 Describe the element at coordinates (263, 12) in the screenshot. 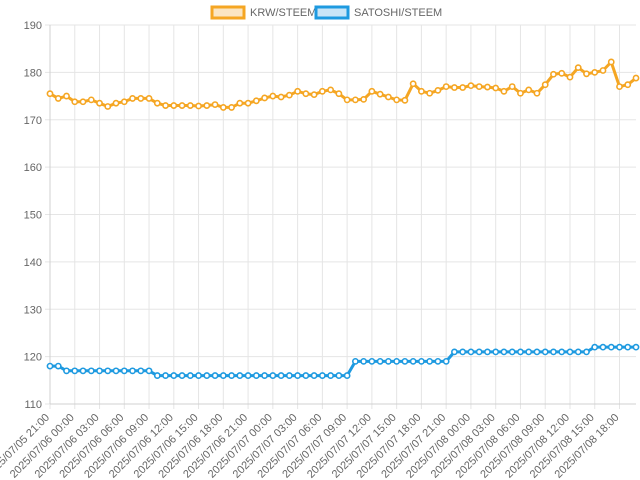

I see `legend-item-krw-steem: KRW/STEEM` at that location.